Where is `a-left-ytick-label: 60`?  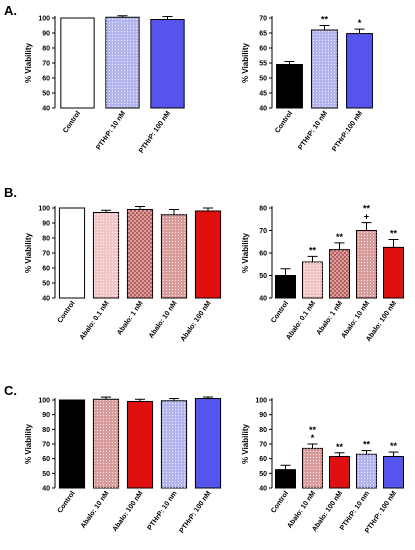 a-left-ytick-label: 60 is located at coordinates (46, 79).